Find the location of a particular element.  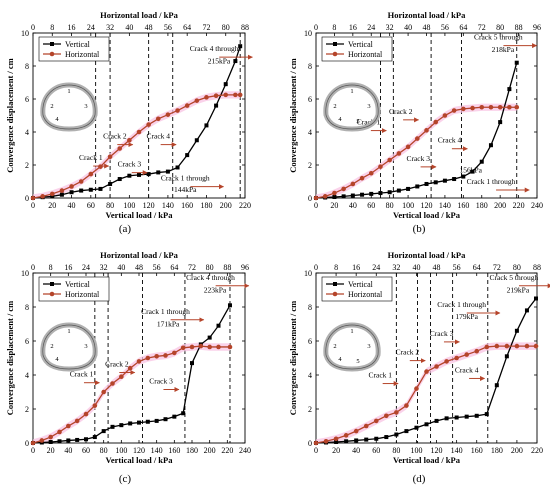

x2-tick-label: 32 is located at coordinates (104, 267).